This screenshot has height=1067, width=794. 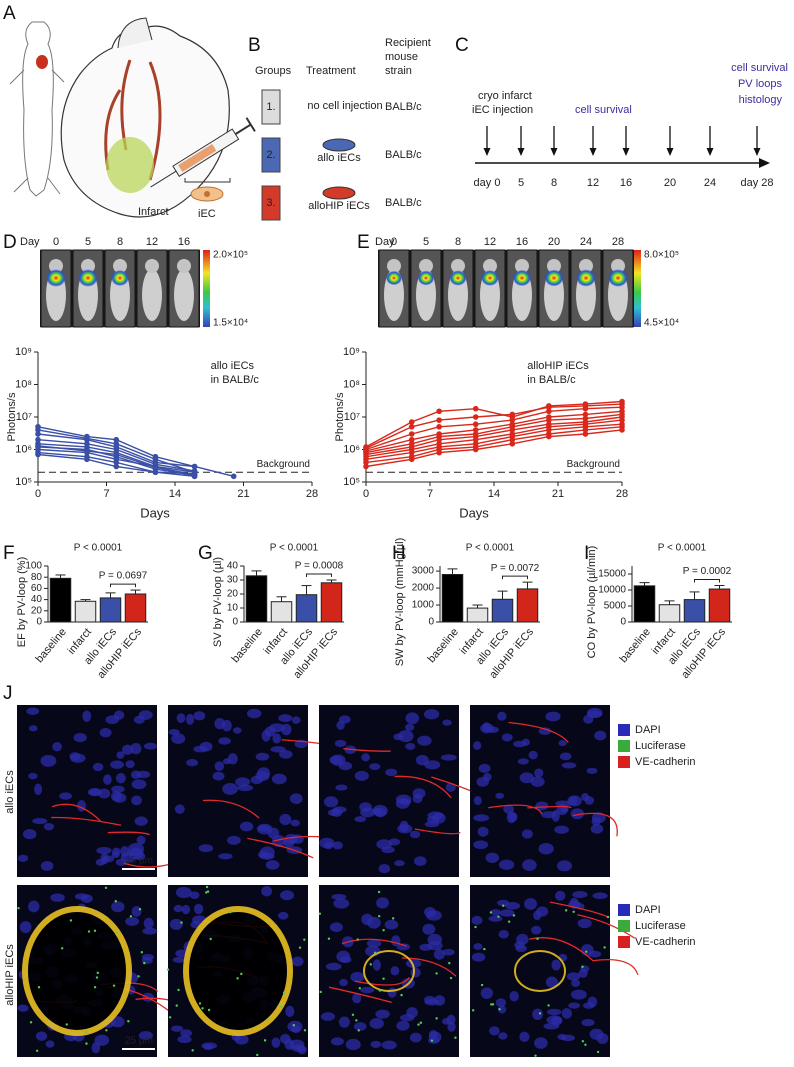 What do you see at coordinates (401, 57) in the screenshot?
I see `column-header: mouse` at bounding box center [401, 57].